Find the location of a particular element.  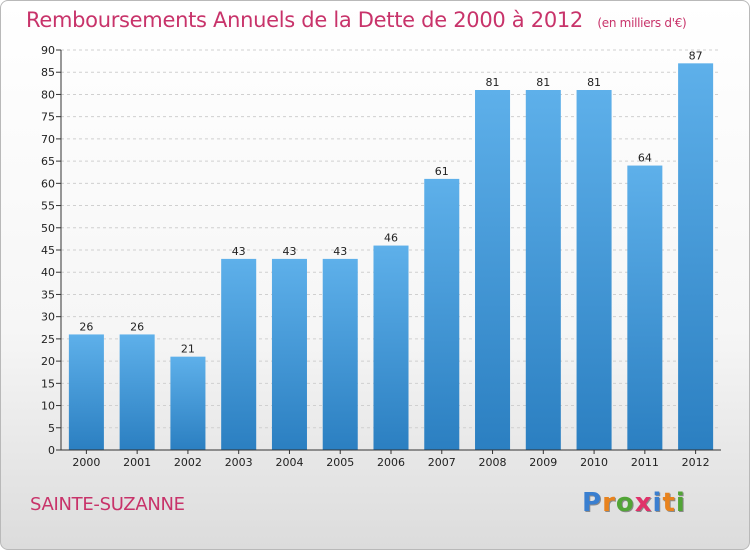

bar-2004 is located at coordinates (289, 354).